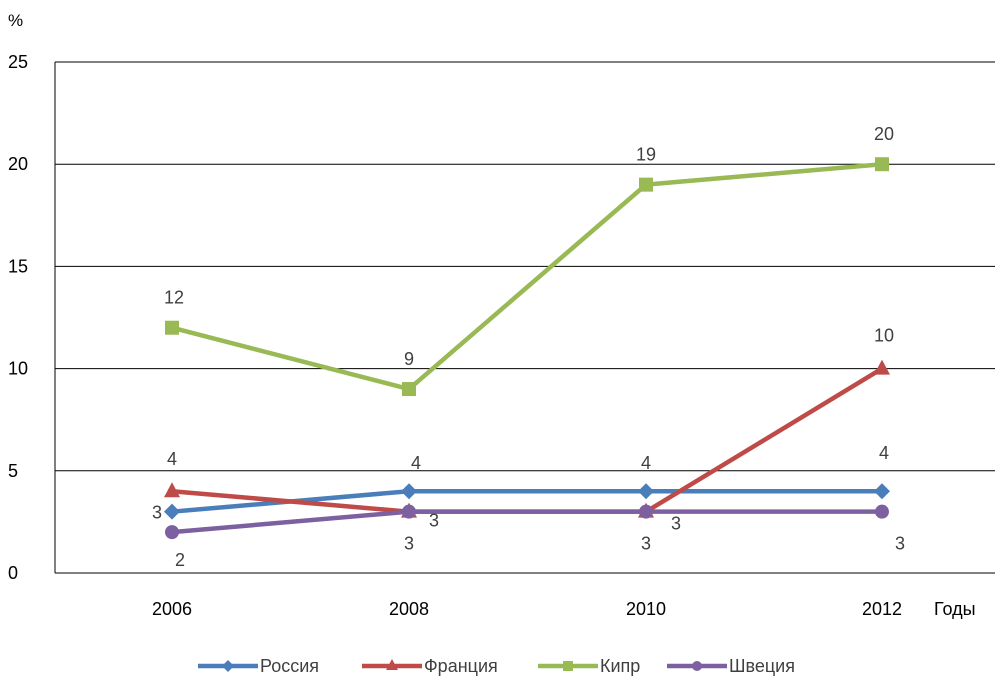 Image resolution: width=995 pixels, height=681 pixels. What do you see at coordinates (15, 20) in the screenshot?
I see `y-axis-unit-label: %` at bounding box center [15, 20].